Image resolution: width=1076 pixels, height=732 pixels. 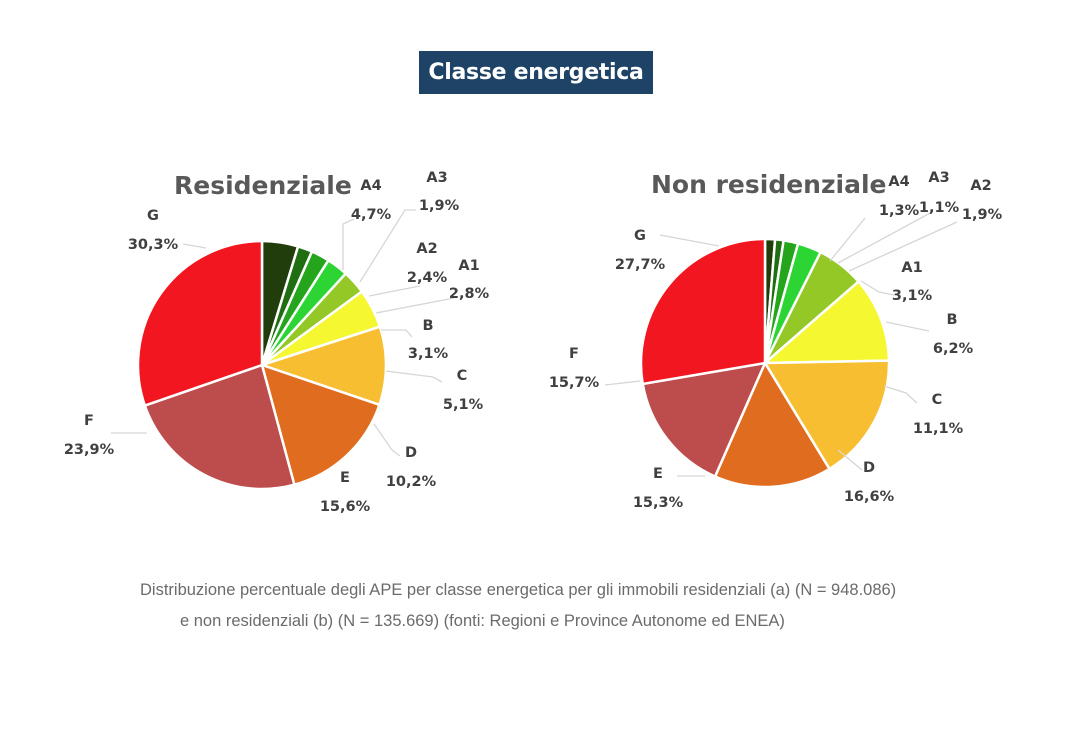 What do you see at coordinates (153, 245) in the screenshot?
I see `value-label-g: 30,3%` at bounding box center [153, 245].